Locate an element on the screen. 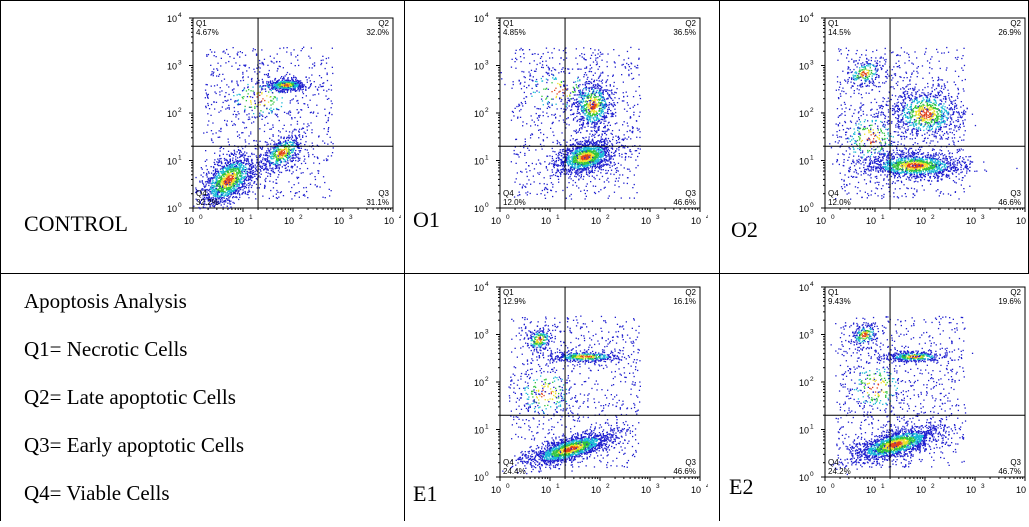 Image resolution: width=1029 pixels, height=527 pixels. quadrant-q2-value: 32.0% is located at coordinates (377, 32).